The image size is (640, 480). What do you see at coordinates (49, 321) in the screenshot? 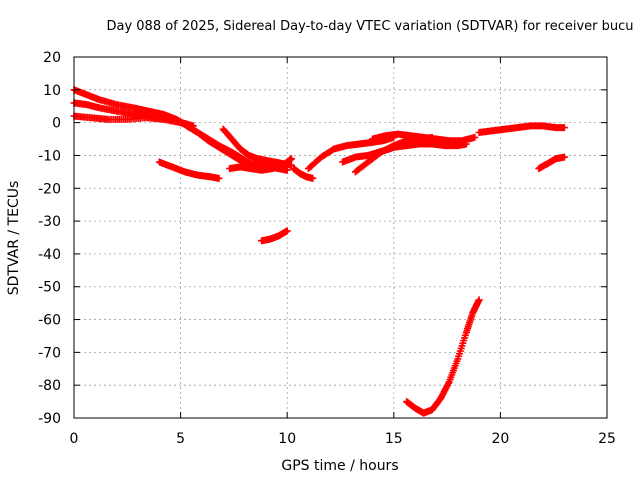
I see `y-tick-label: -60` at bounding box center [49, 321].